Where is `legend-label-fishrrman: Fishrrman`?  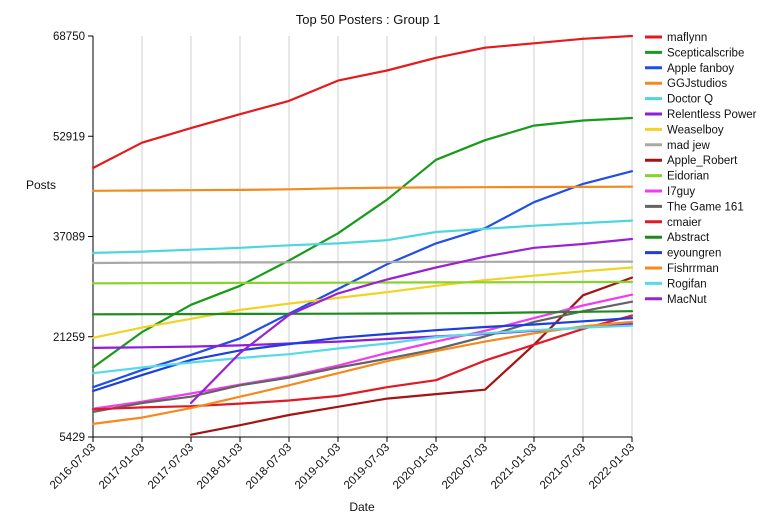 legend-label-fishrrman: Fishrrman is located at coordinates (693, 269).